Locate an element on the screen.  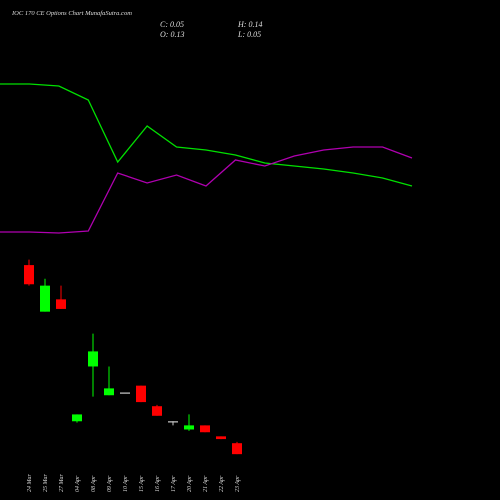
x-tick-label: 15 Apr is located at coordinates (142, 483).